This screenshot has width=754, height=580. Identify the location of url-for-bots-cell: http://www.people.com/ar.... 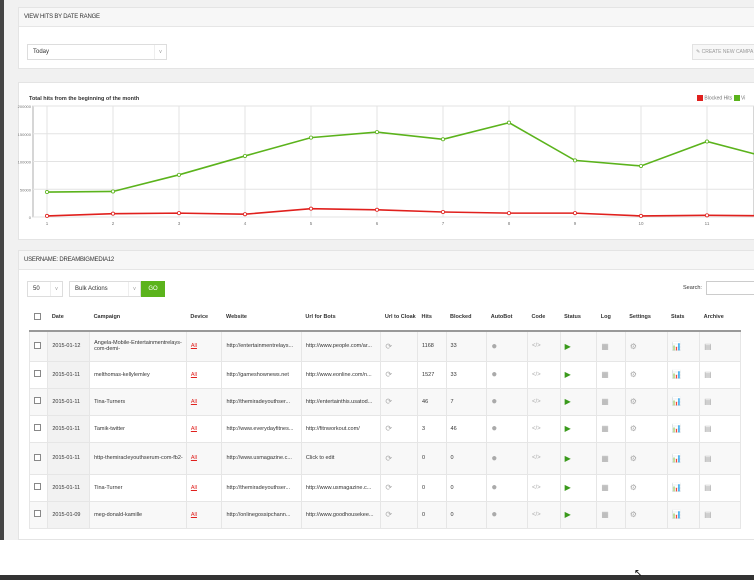
(341, 346).